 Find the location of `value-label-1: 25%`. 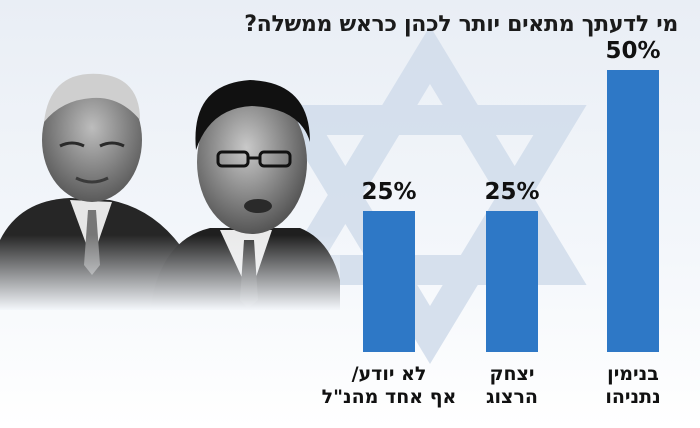

value-label-1: 25% is located at coordinates (511, 192).